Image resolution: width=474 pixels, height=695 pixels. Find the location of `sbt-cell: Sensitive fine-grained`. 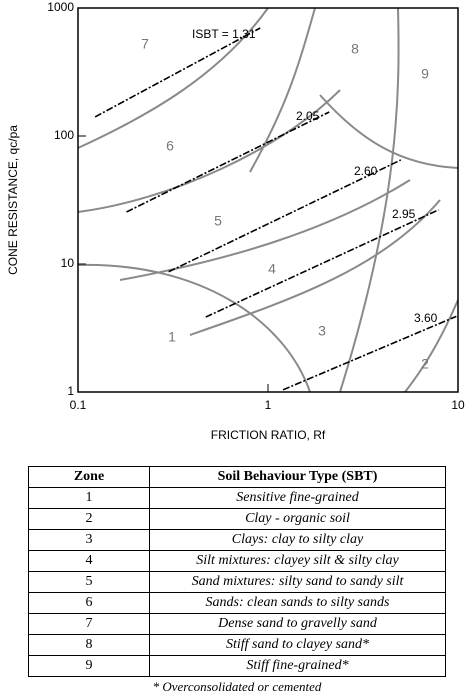

sbt-cell: Sensitive fine-grained is located at coordinates (297, 498).